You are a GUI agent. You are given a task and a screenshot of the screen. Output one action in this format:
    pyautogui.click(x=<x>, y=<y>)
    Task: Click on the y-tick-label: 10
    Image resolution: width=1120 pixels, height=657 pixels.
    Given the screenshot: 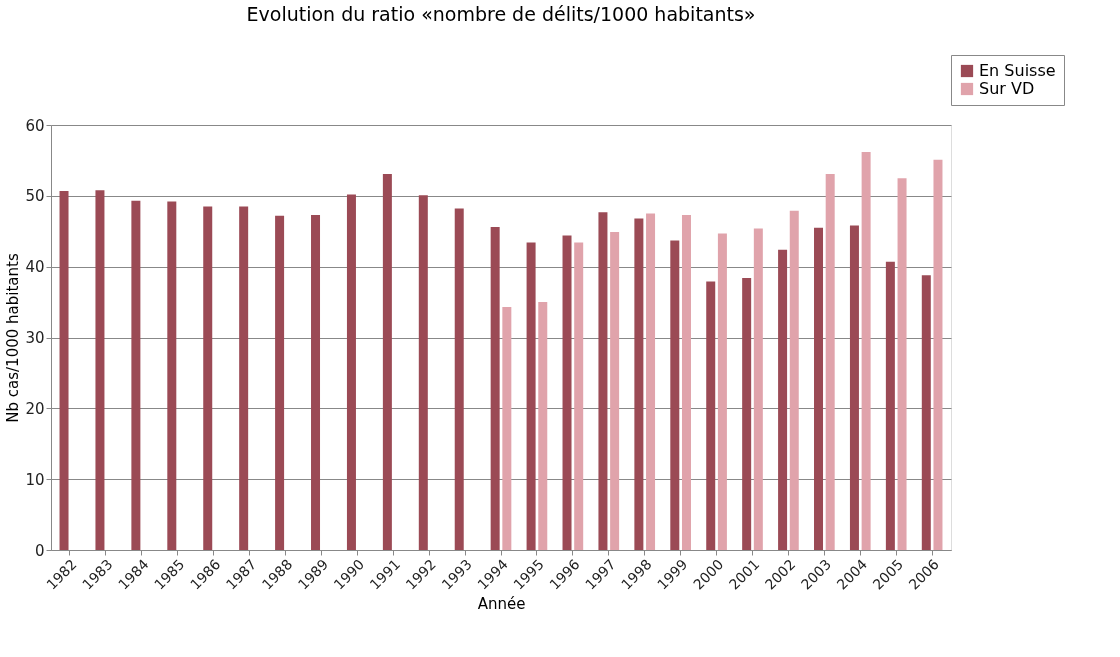 What is the action you would take?
    pyautogui.click(x=35, y=479)
    